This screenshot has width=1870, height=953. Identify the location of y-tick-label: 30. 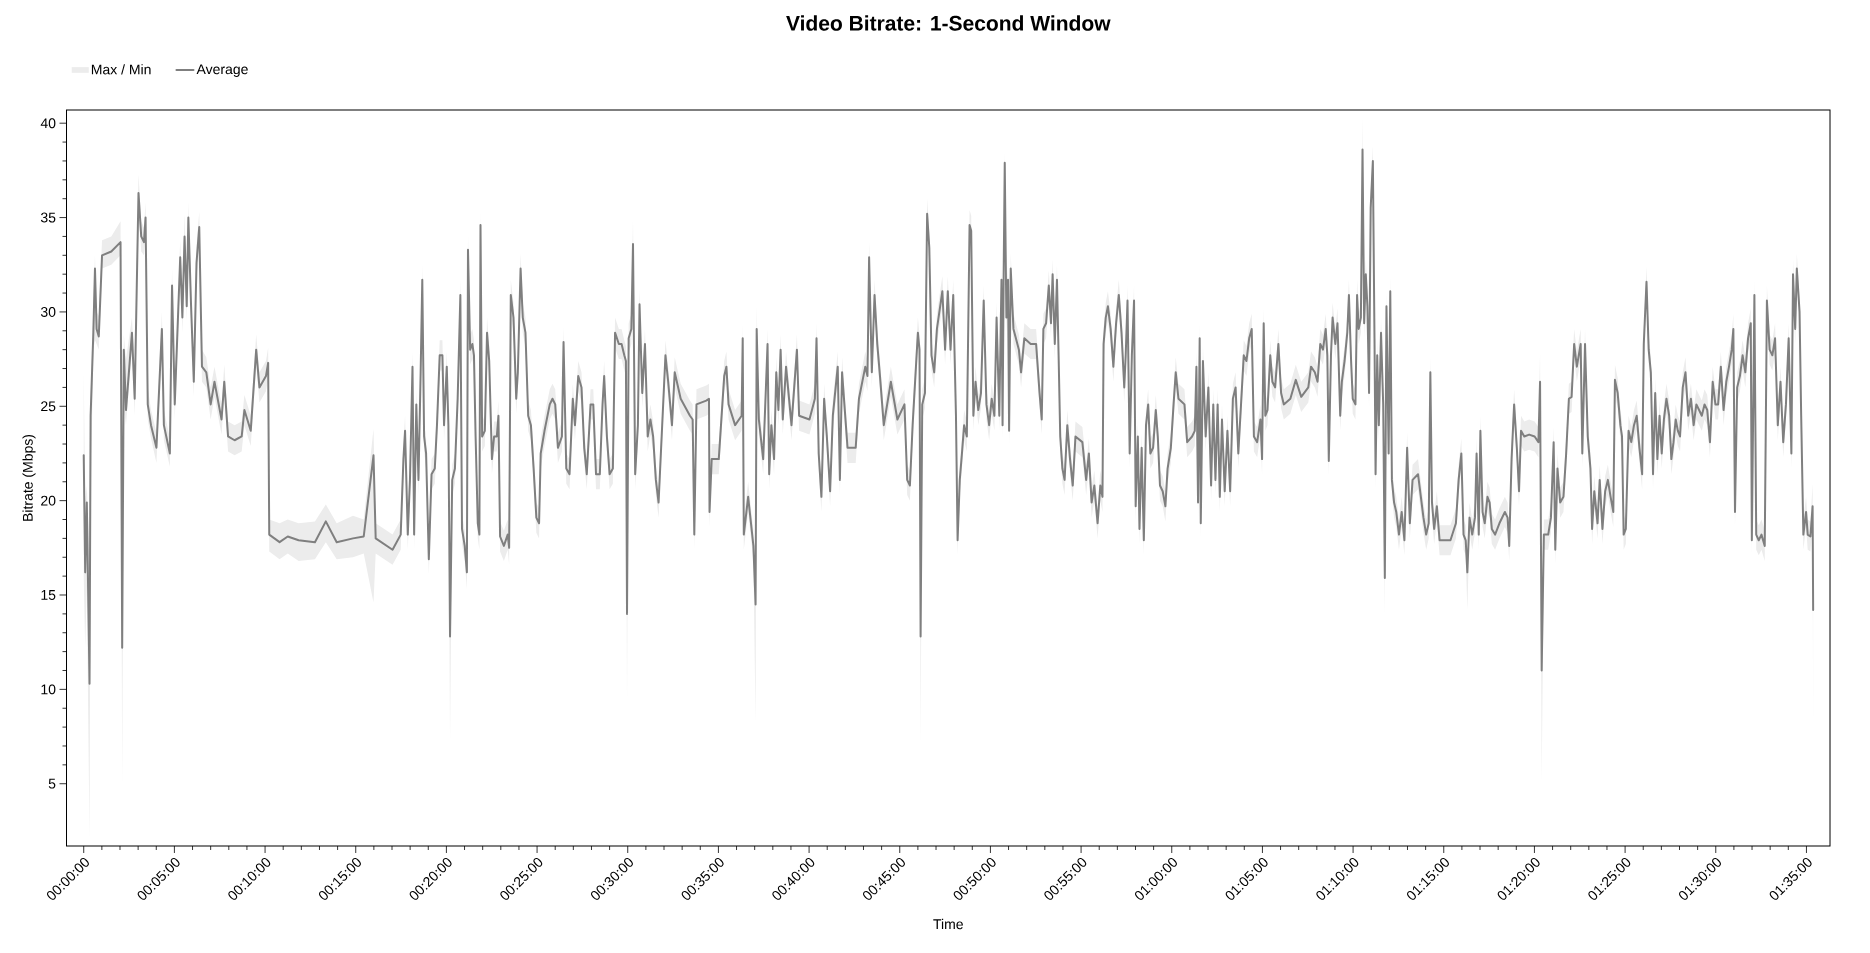
(48, 311).